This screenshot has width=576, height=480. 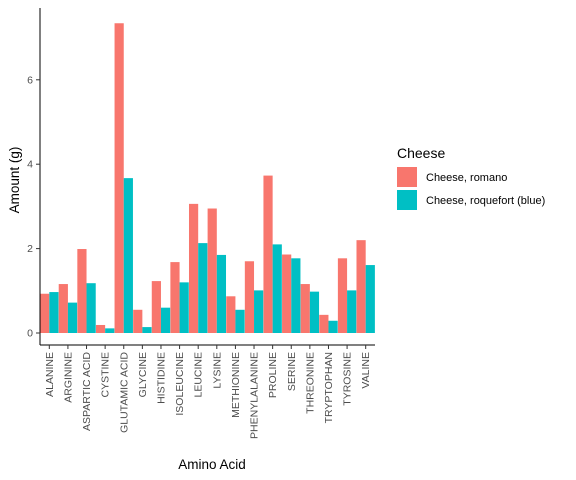 I want to click on bar-romano-isoleucine, so click(x=175, y=297).